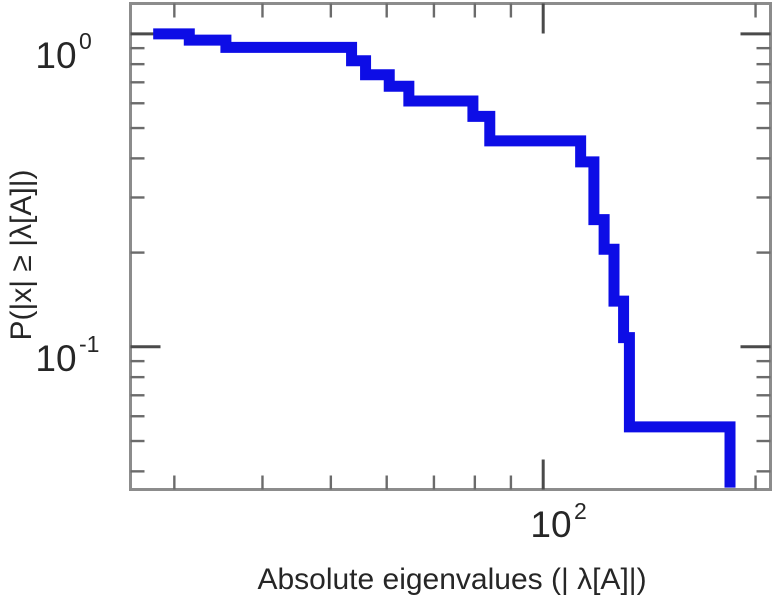 Image resolution: width=775 pixels, height=600 pixels. Describe the element at coordinates (451, 579) in the screenshot. I see `x-axis-title: Absolute eigenvalues (| λ[A]|)` at that location.